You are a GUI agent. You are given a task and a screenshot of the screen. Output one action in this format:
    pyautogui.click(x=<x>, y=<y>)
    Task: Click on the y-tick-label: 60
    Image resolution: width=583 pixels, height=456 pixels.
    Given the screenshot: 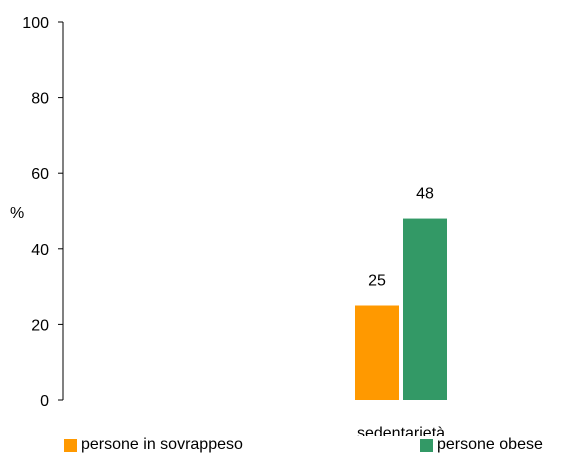 What is the action you would take?
    pyautogui.click(x=40, y=174)
    